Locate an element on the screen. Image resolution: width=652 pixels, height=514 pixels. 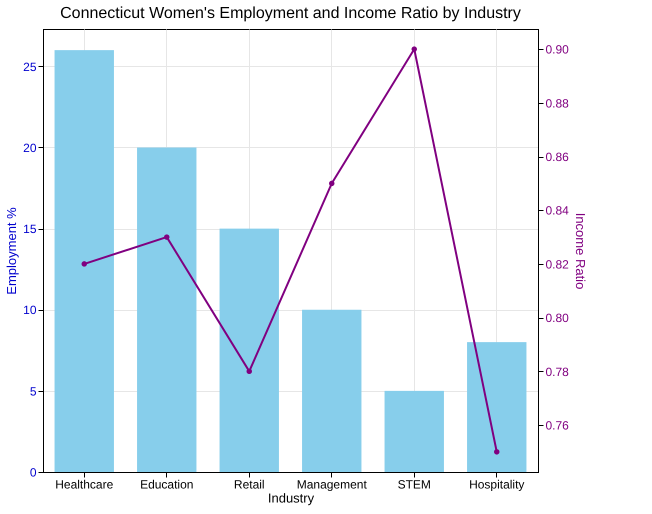
y-tick-label: 15 is located at coordinates (30, 229).